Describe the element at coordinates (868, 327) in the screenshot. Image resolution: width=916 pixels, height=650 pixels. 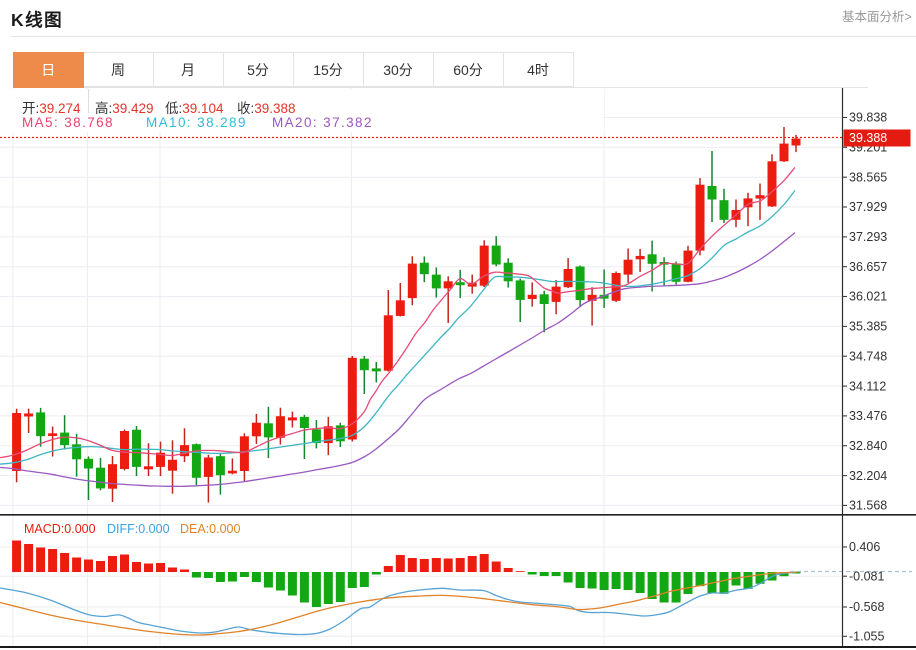
I see `svg-text: 35.385` at that location.